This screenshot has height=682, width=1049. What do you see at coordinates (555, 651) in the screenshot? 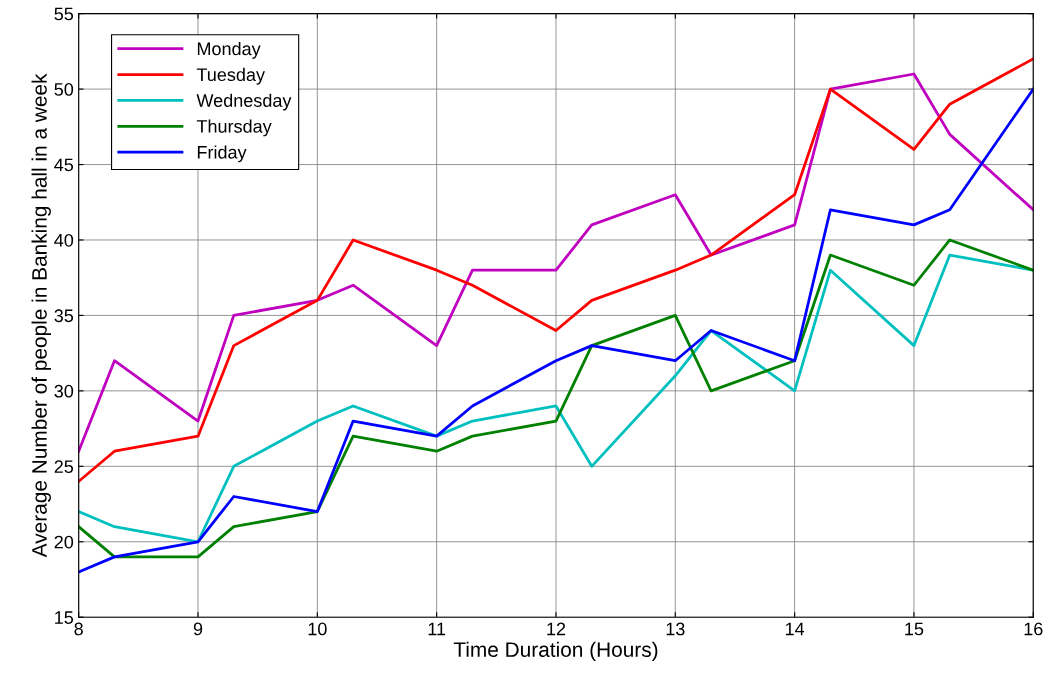
I see `x-axis-title: Time Duration (Hours)` at bounding box center [555, 651].